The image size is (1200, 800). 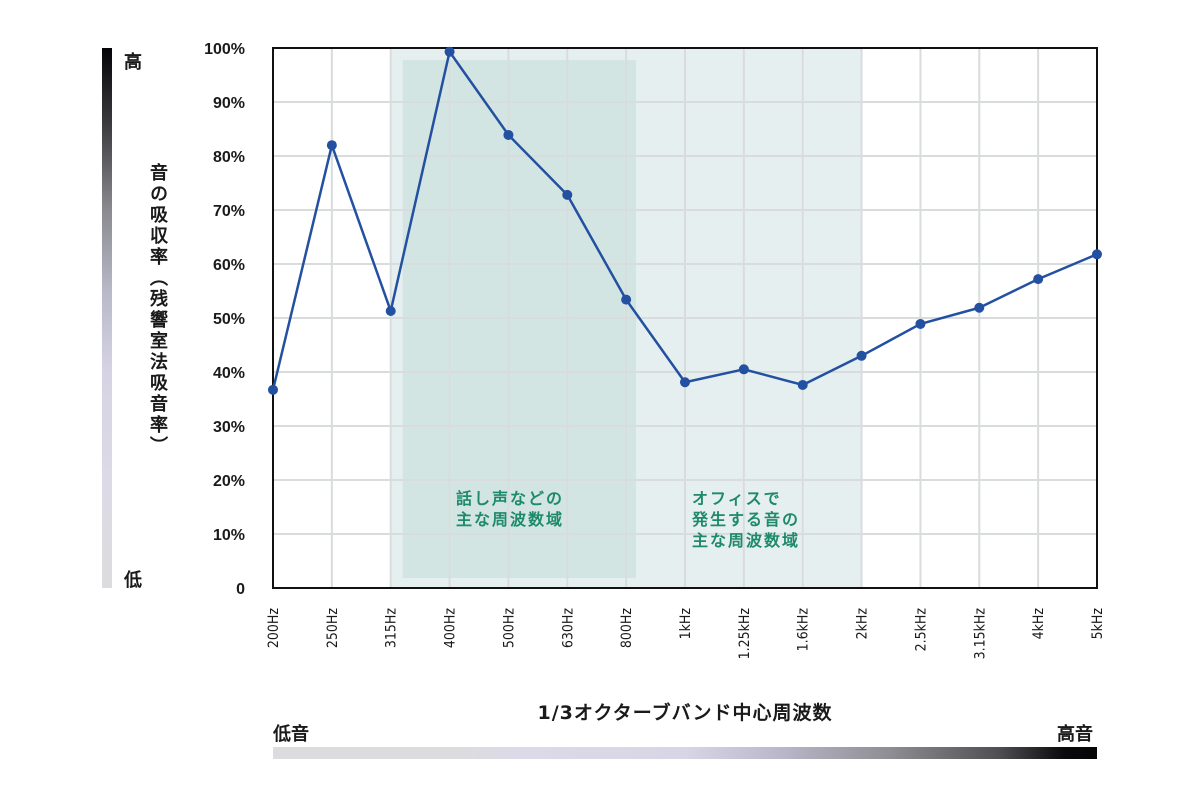 What do you see at coordinates (229, 103) in the screenshot?
I see `y-tick-label: 90%` at bounding box center [229, 103].